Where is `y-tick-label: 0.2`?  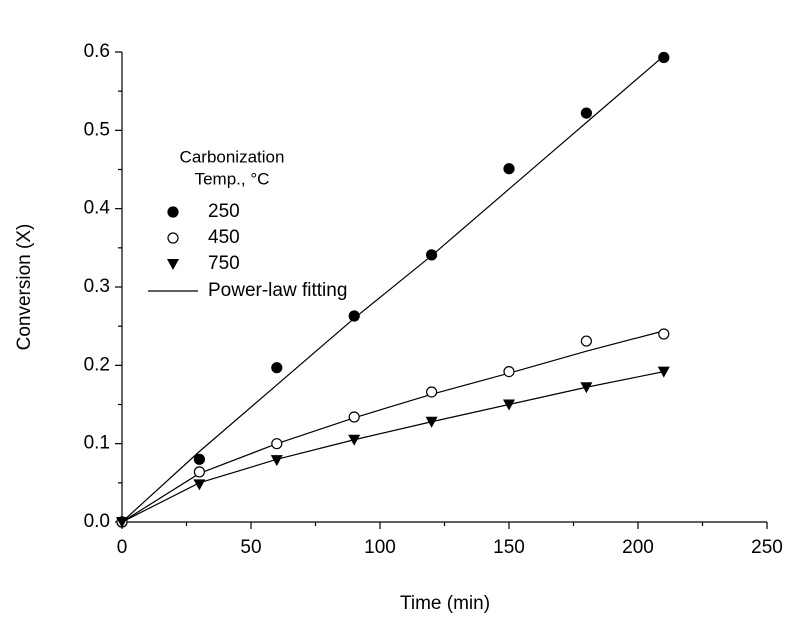
y-tick-label: 0.2 is located at coordinates (97, 364).